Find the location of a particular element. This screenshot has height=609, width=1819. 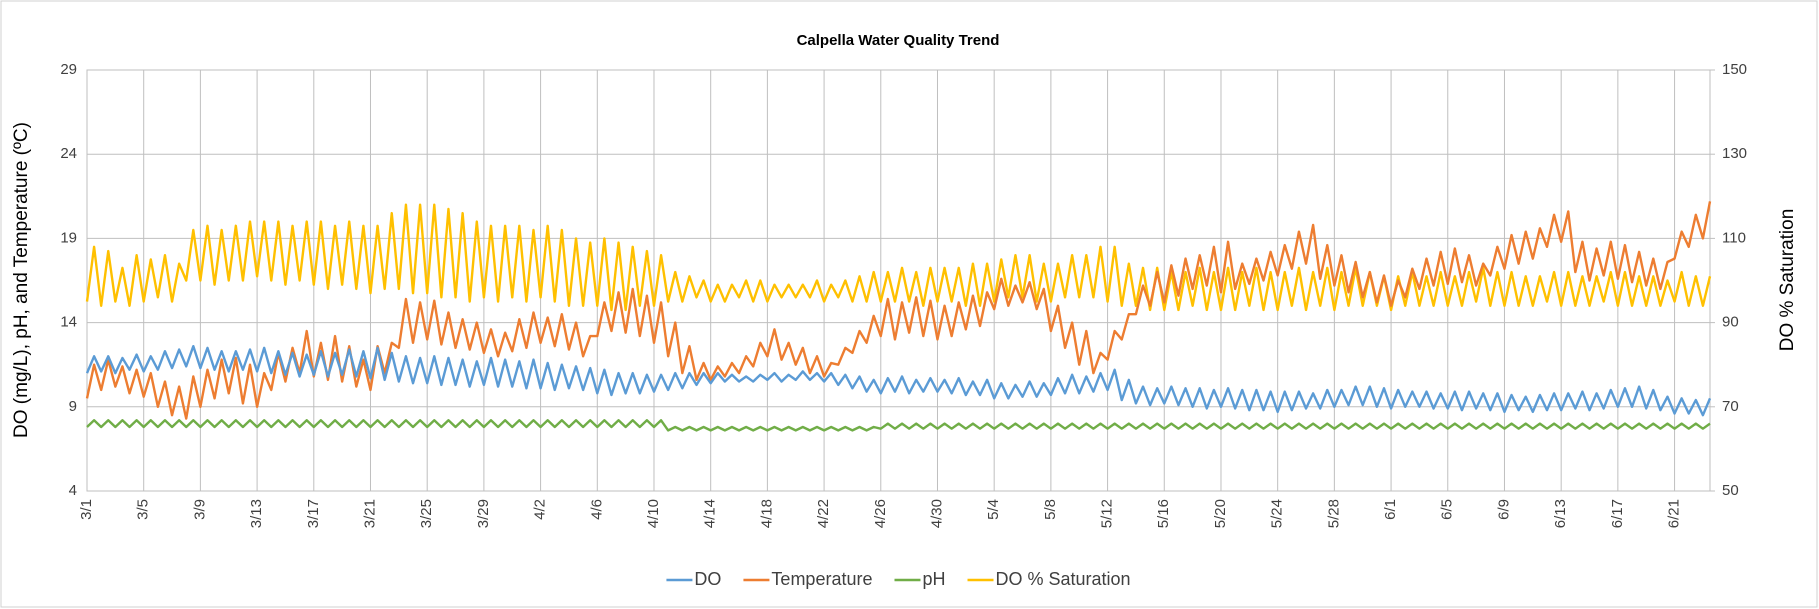

x-tick-label: 3/5 is located at coordinates (143, 509).